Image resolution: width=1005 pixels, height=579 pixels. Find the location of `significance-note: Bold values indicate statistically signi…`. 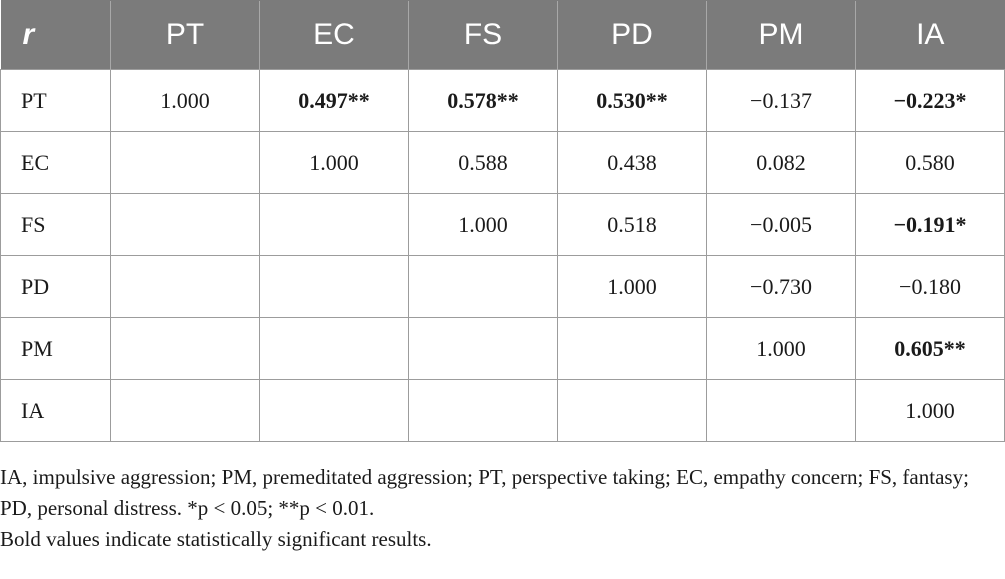

significance-note: Bold values indicate statistically signi… is located at coordinates (216, 539).